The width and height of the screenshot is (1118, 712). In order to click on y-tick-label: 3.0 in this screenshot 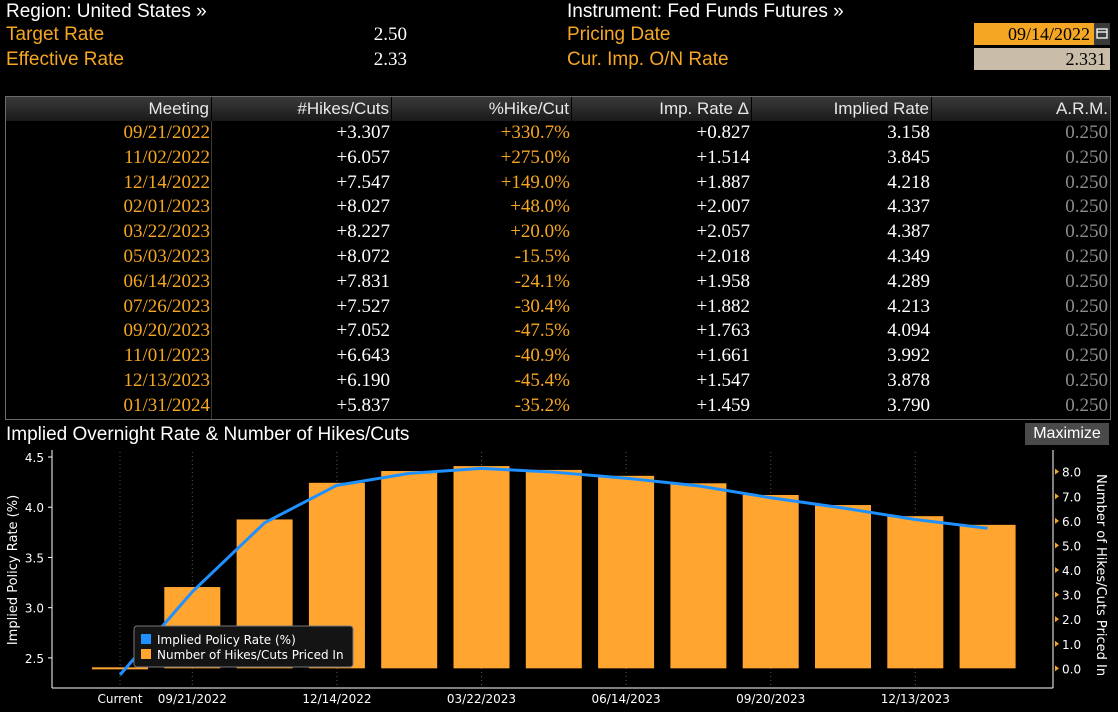, I will do `click(34, 609)`.